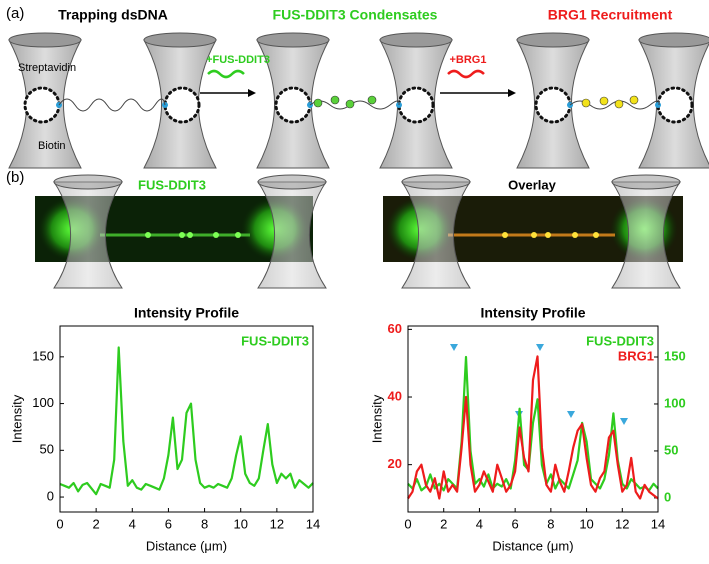 This screenshot has width=709, height=564. What do you see at coordinates (658, 105) in the screenshot?
I see `biotin` at bounding box center [658, 105].